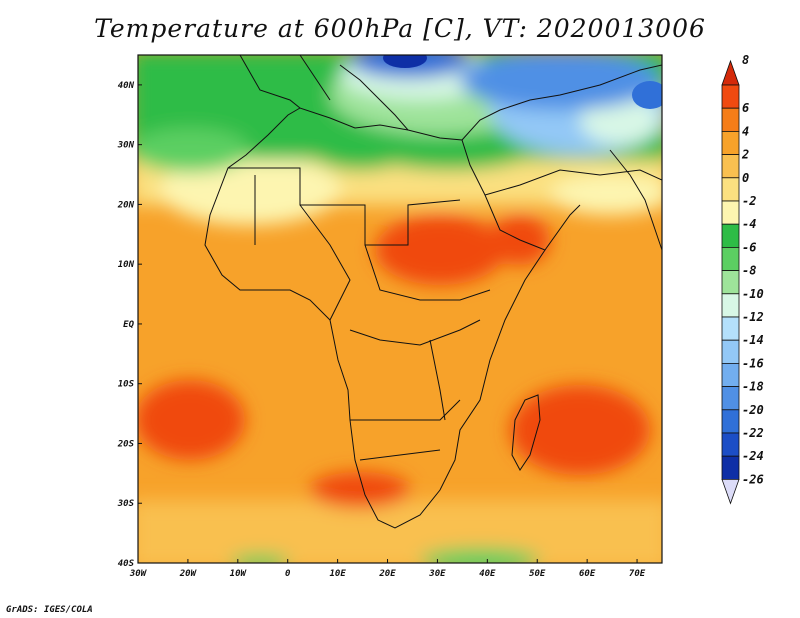 Image resolution: width=800 pixels, height=618 pixels. Describe the element at coordinates (126, 444) in the screenshot. I see `lat-tick-label: 20S` at that location.